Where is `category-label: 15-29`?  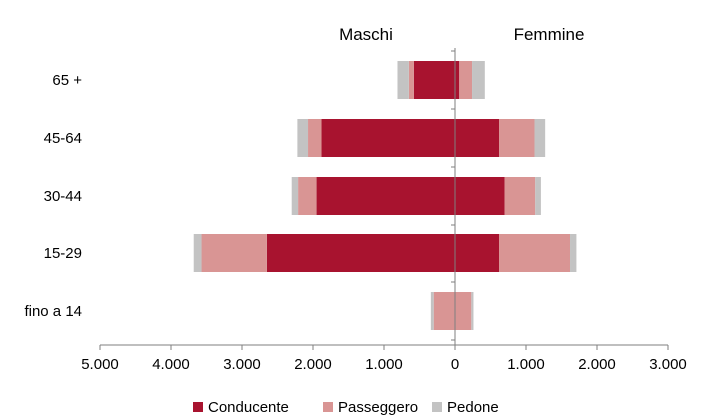
category-label: 15-29 is located at coordinates (63, 253).